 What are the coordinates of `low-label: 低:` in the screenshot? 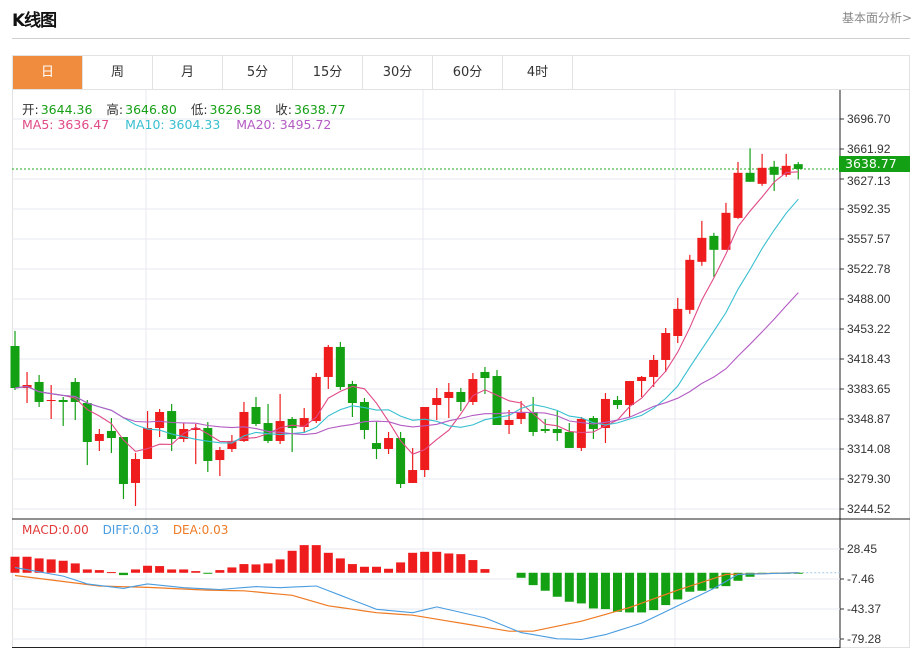 It's located at (199, 109).